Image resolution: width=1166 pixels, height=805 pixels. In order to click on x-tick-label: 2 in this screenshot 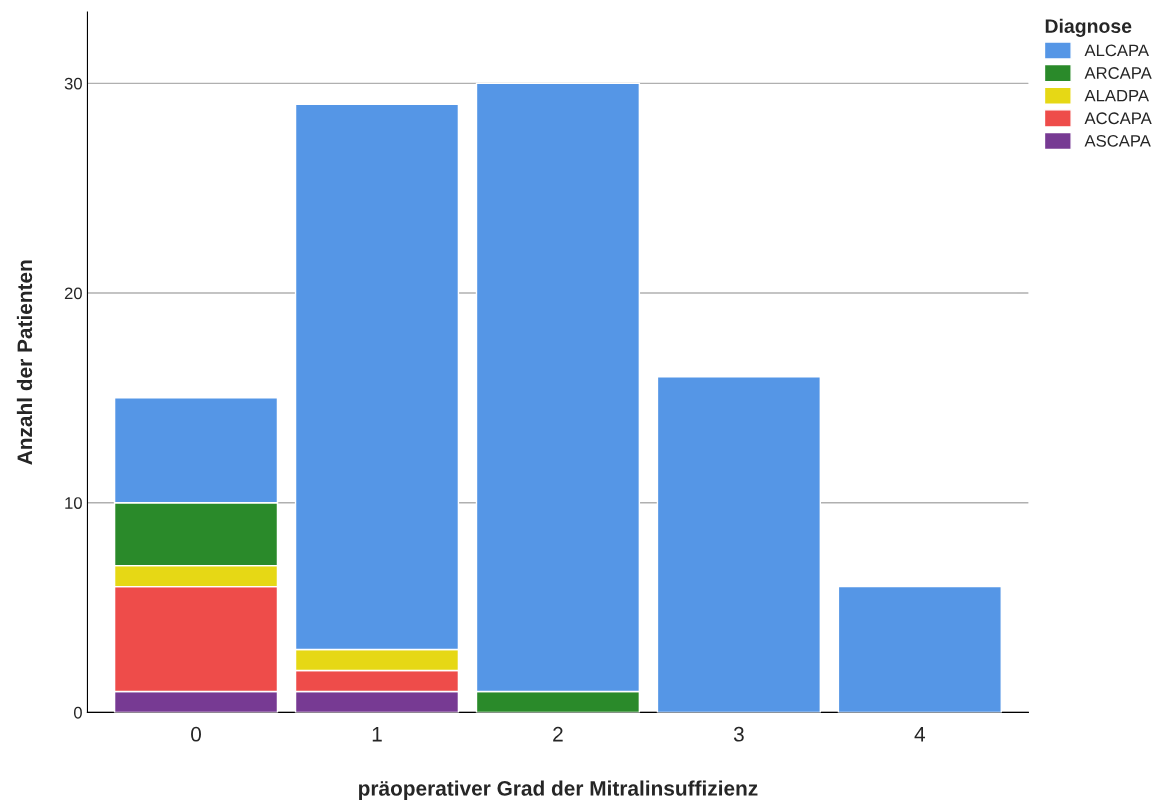, I will do `click(558, 734)`.